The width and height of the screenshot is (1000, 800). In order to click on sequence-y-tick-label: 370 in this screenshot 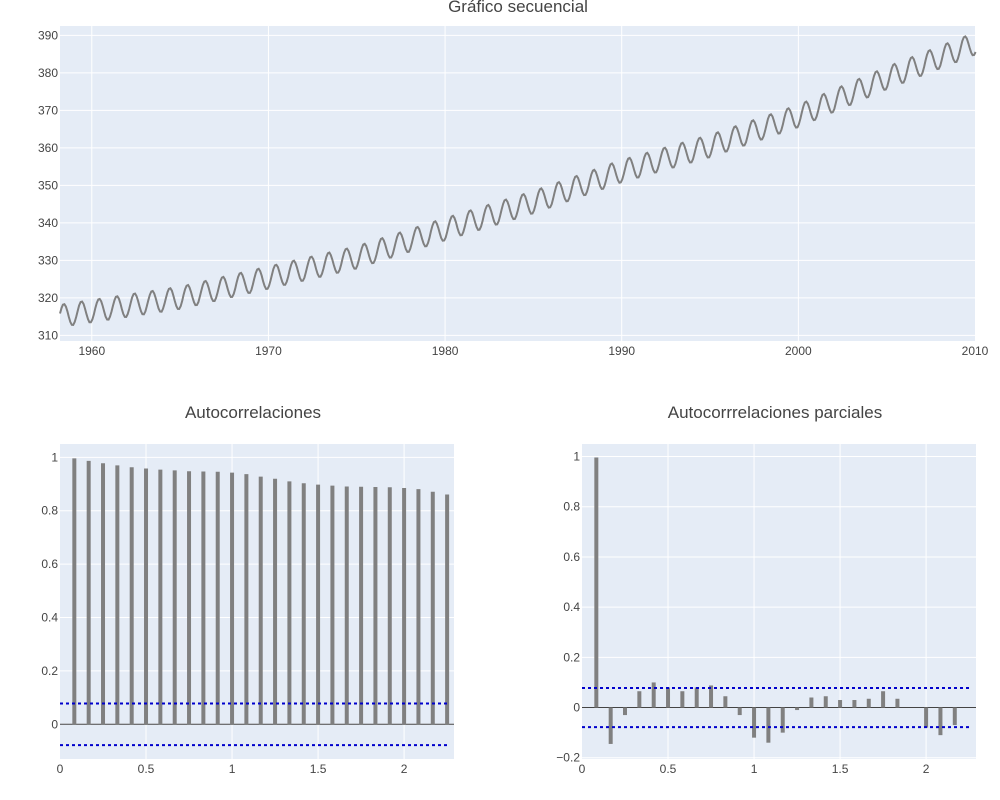, I will do `click(48, 110)`.